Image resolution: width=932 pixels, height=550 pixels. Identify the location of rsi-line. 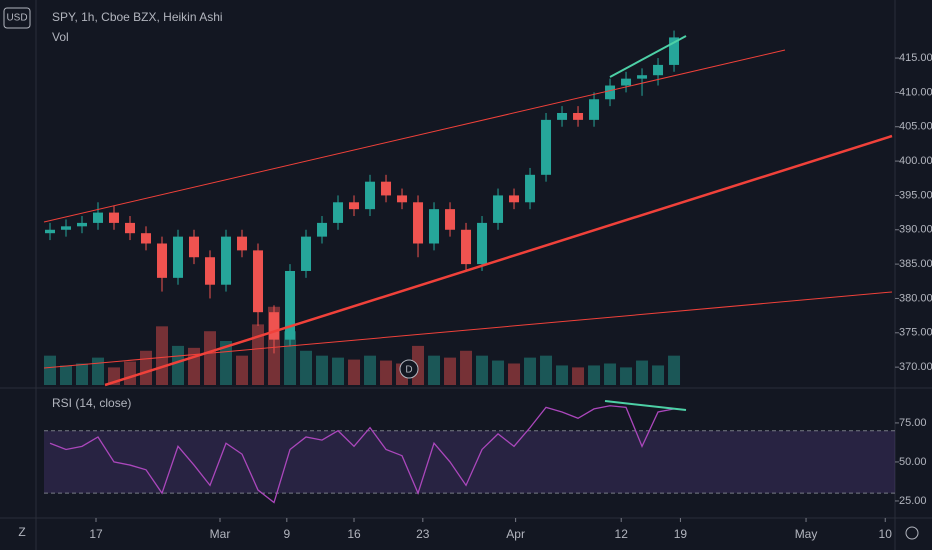
(362, 454).